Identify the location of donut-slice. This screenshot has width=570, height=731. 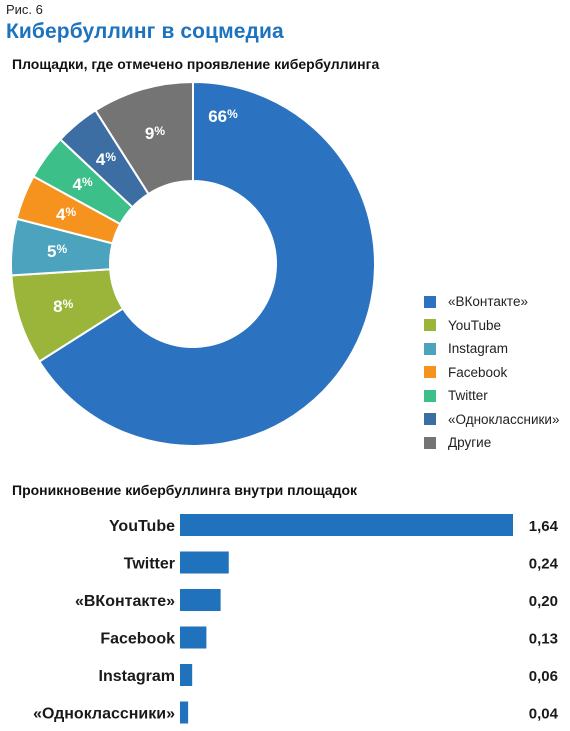
(144, 138).